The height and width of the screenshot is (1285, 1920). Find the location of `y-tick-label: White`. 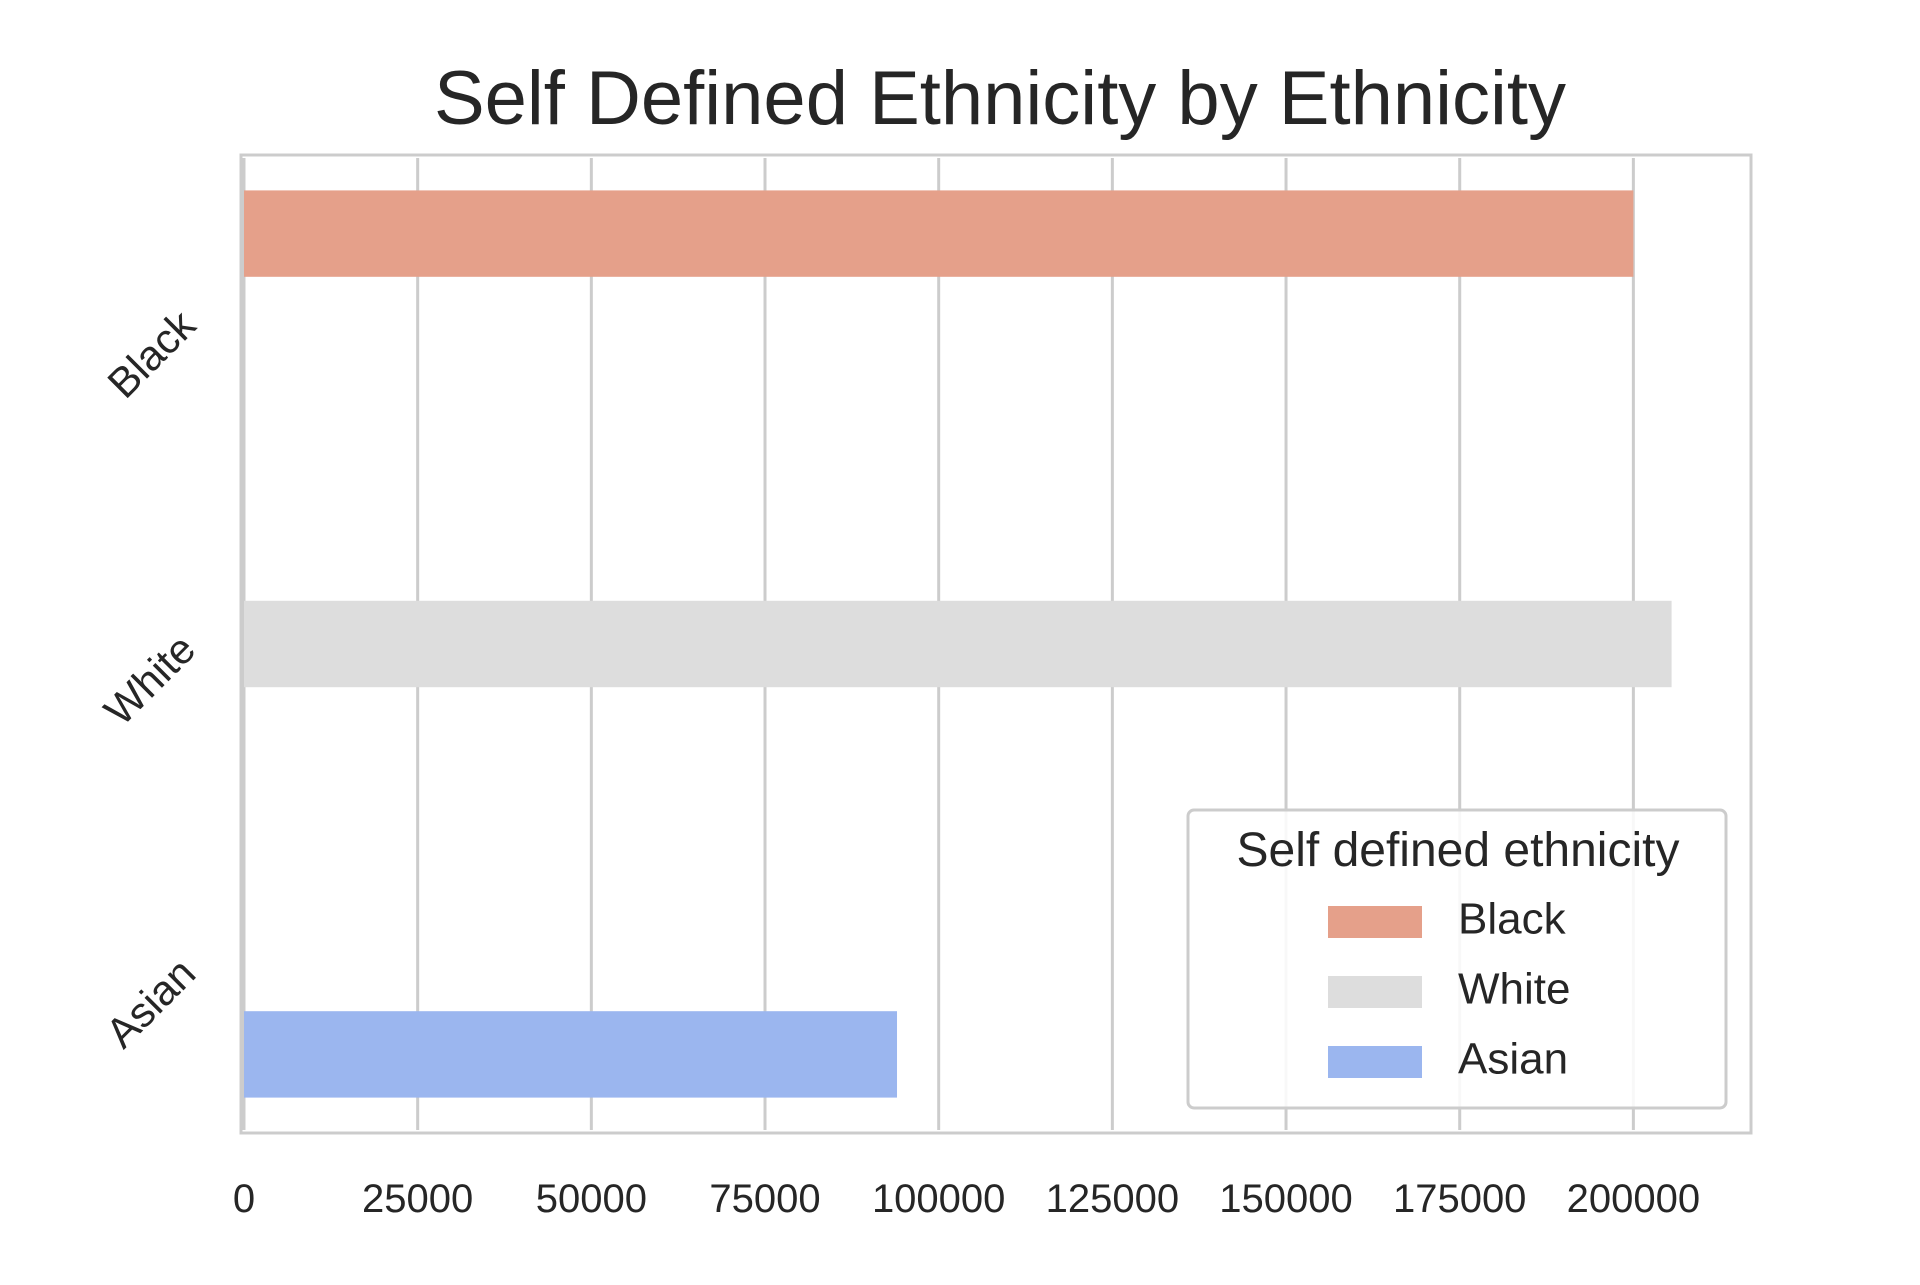

y-tick-label: White is located at coordinates (149, 679).